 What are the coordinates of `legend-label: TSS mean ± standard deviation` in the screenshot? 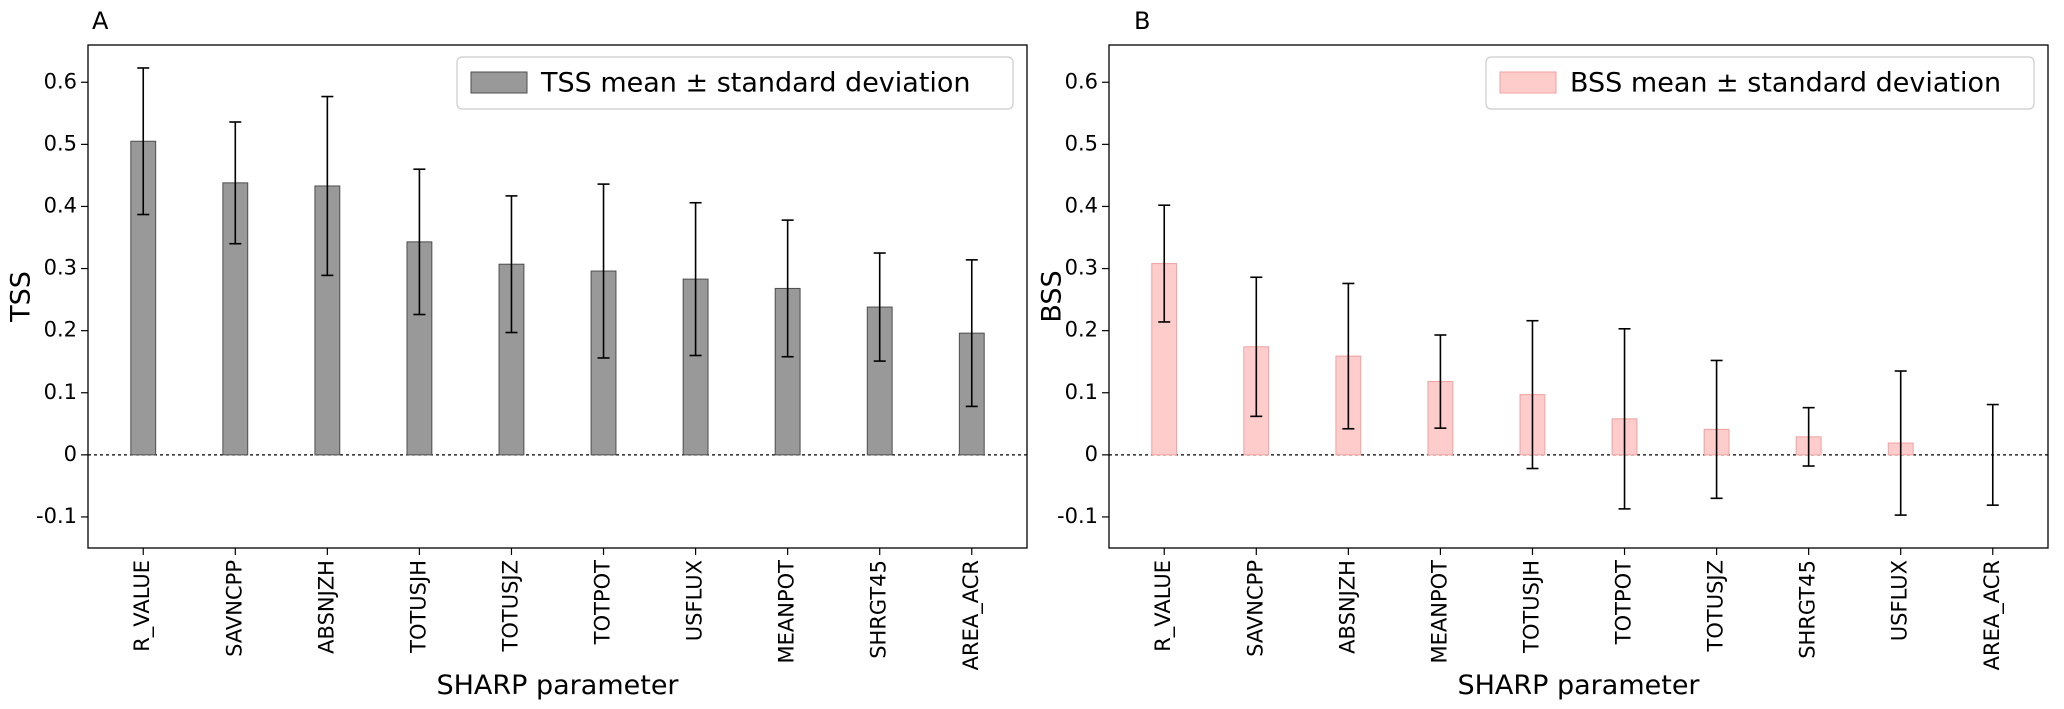 It's located at (755, 83).